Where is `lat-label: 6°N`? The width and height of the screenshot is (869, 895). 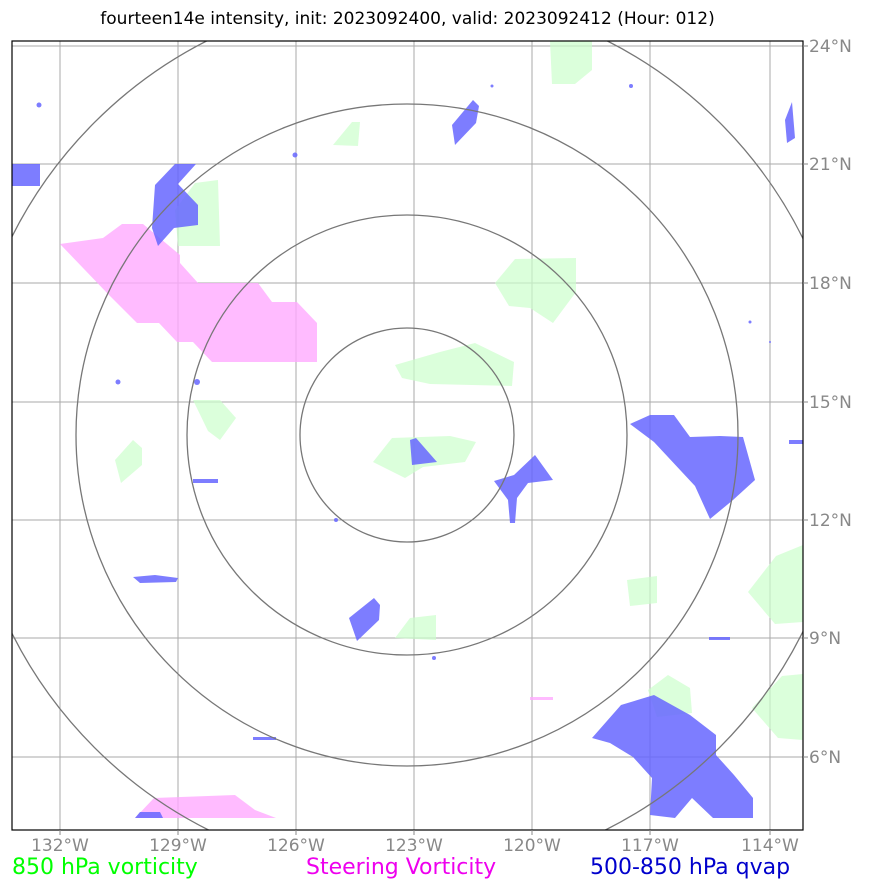
lat-label: 6°N is located at coordinates (825, 758).